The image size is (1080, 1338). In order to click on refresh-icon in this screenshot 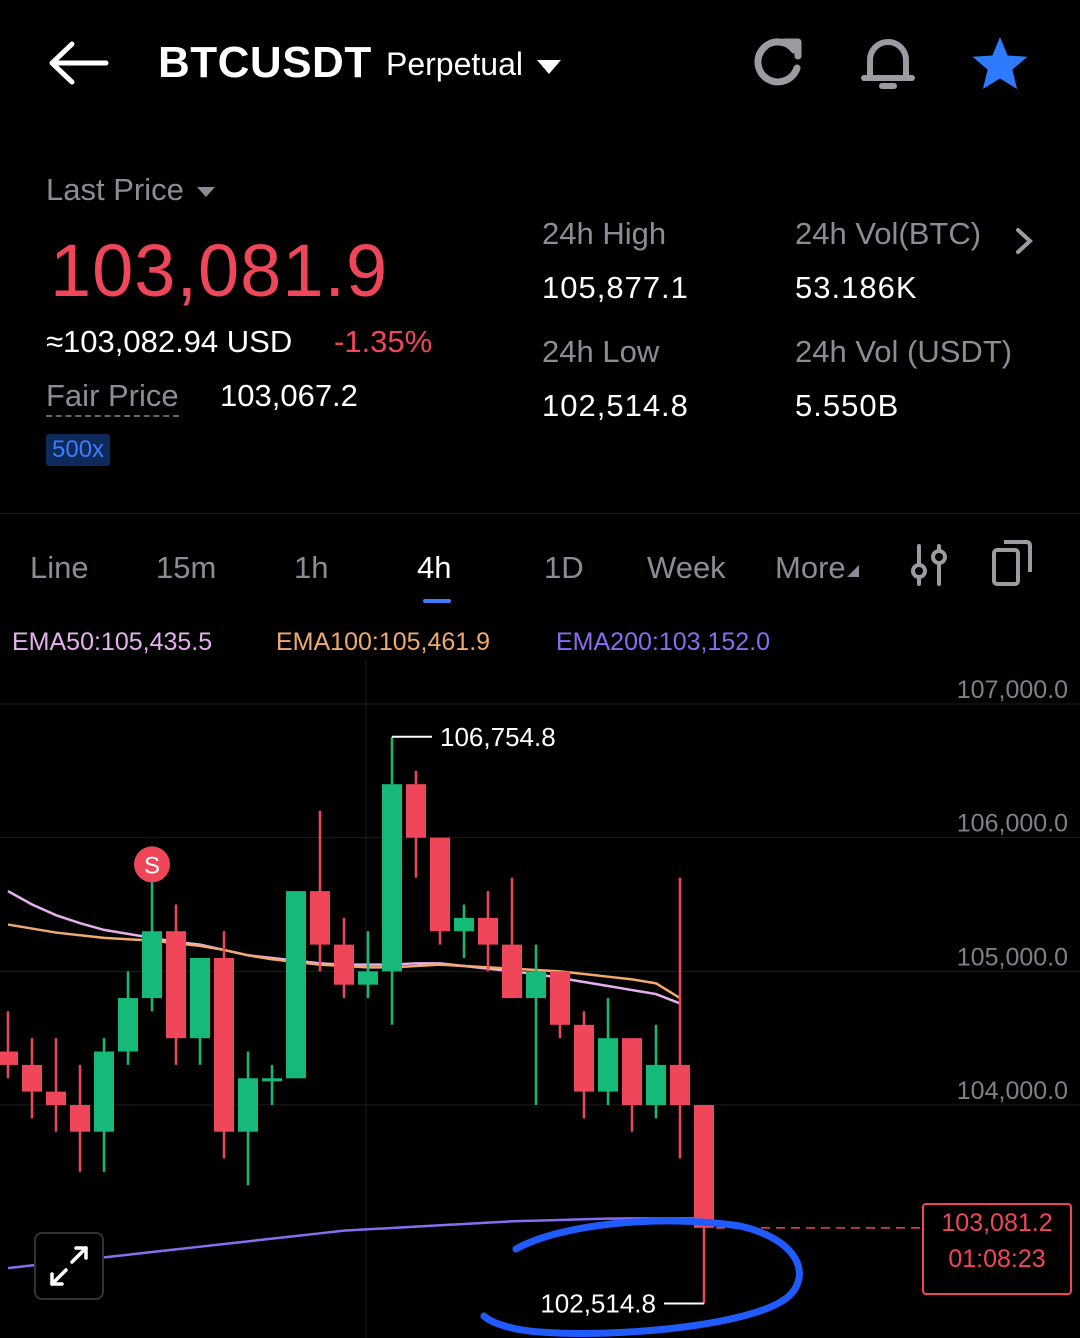, I will do `click(778, 62)`.